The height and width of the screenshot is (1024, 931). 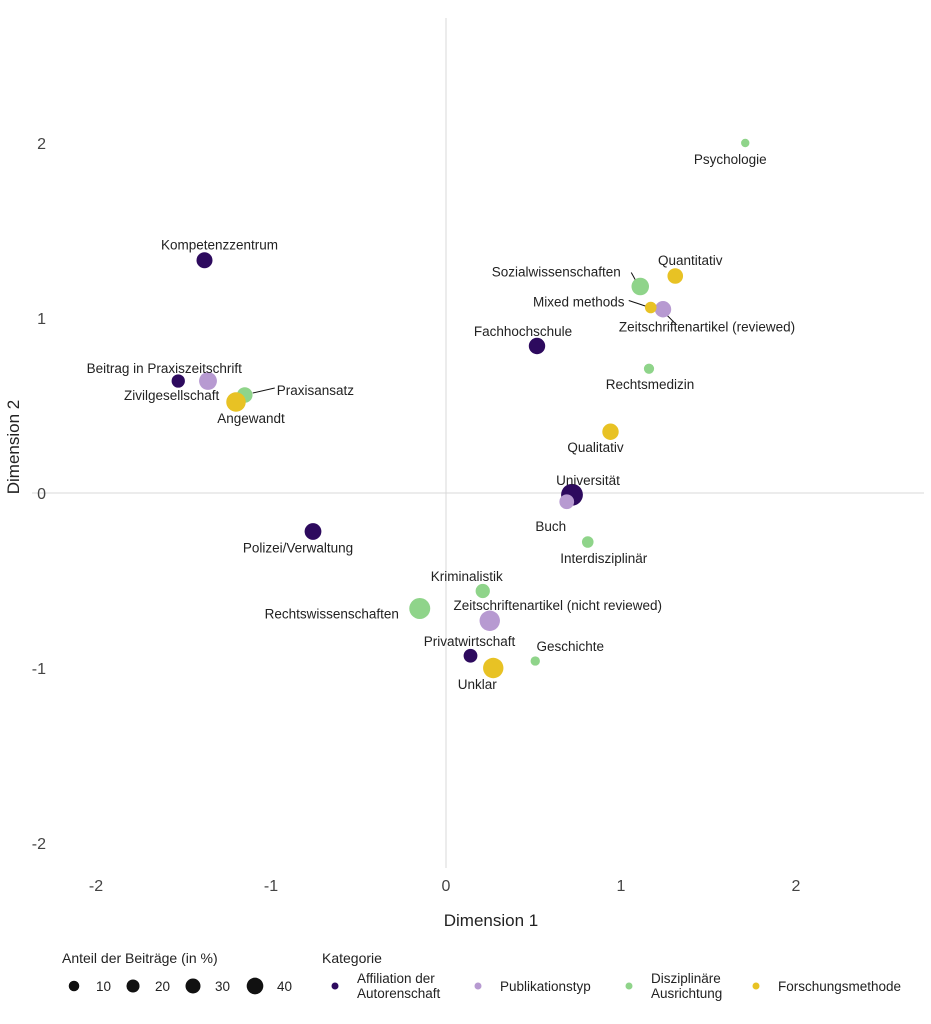 What do you see at coordinates (208, 381) in the screenshot?
I see `point-zivilgesellschaft` at bounding box center [208, 381].